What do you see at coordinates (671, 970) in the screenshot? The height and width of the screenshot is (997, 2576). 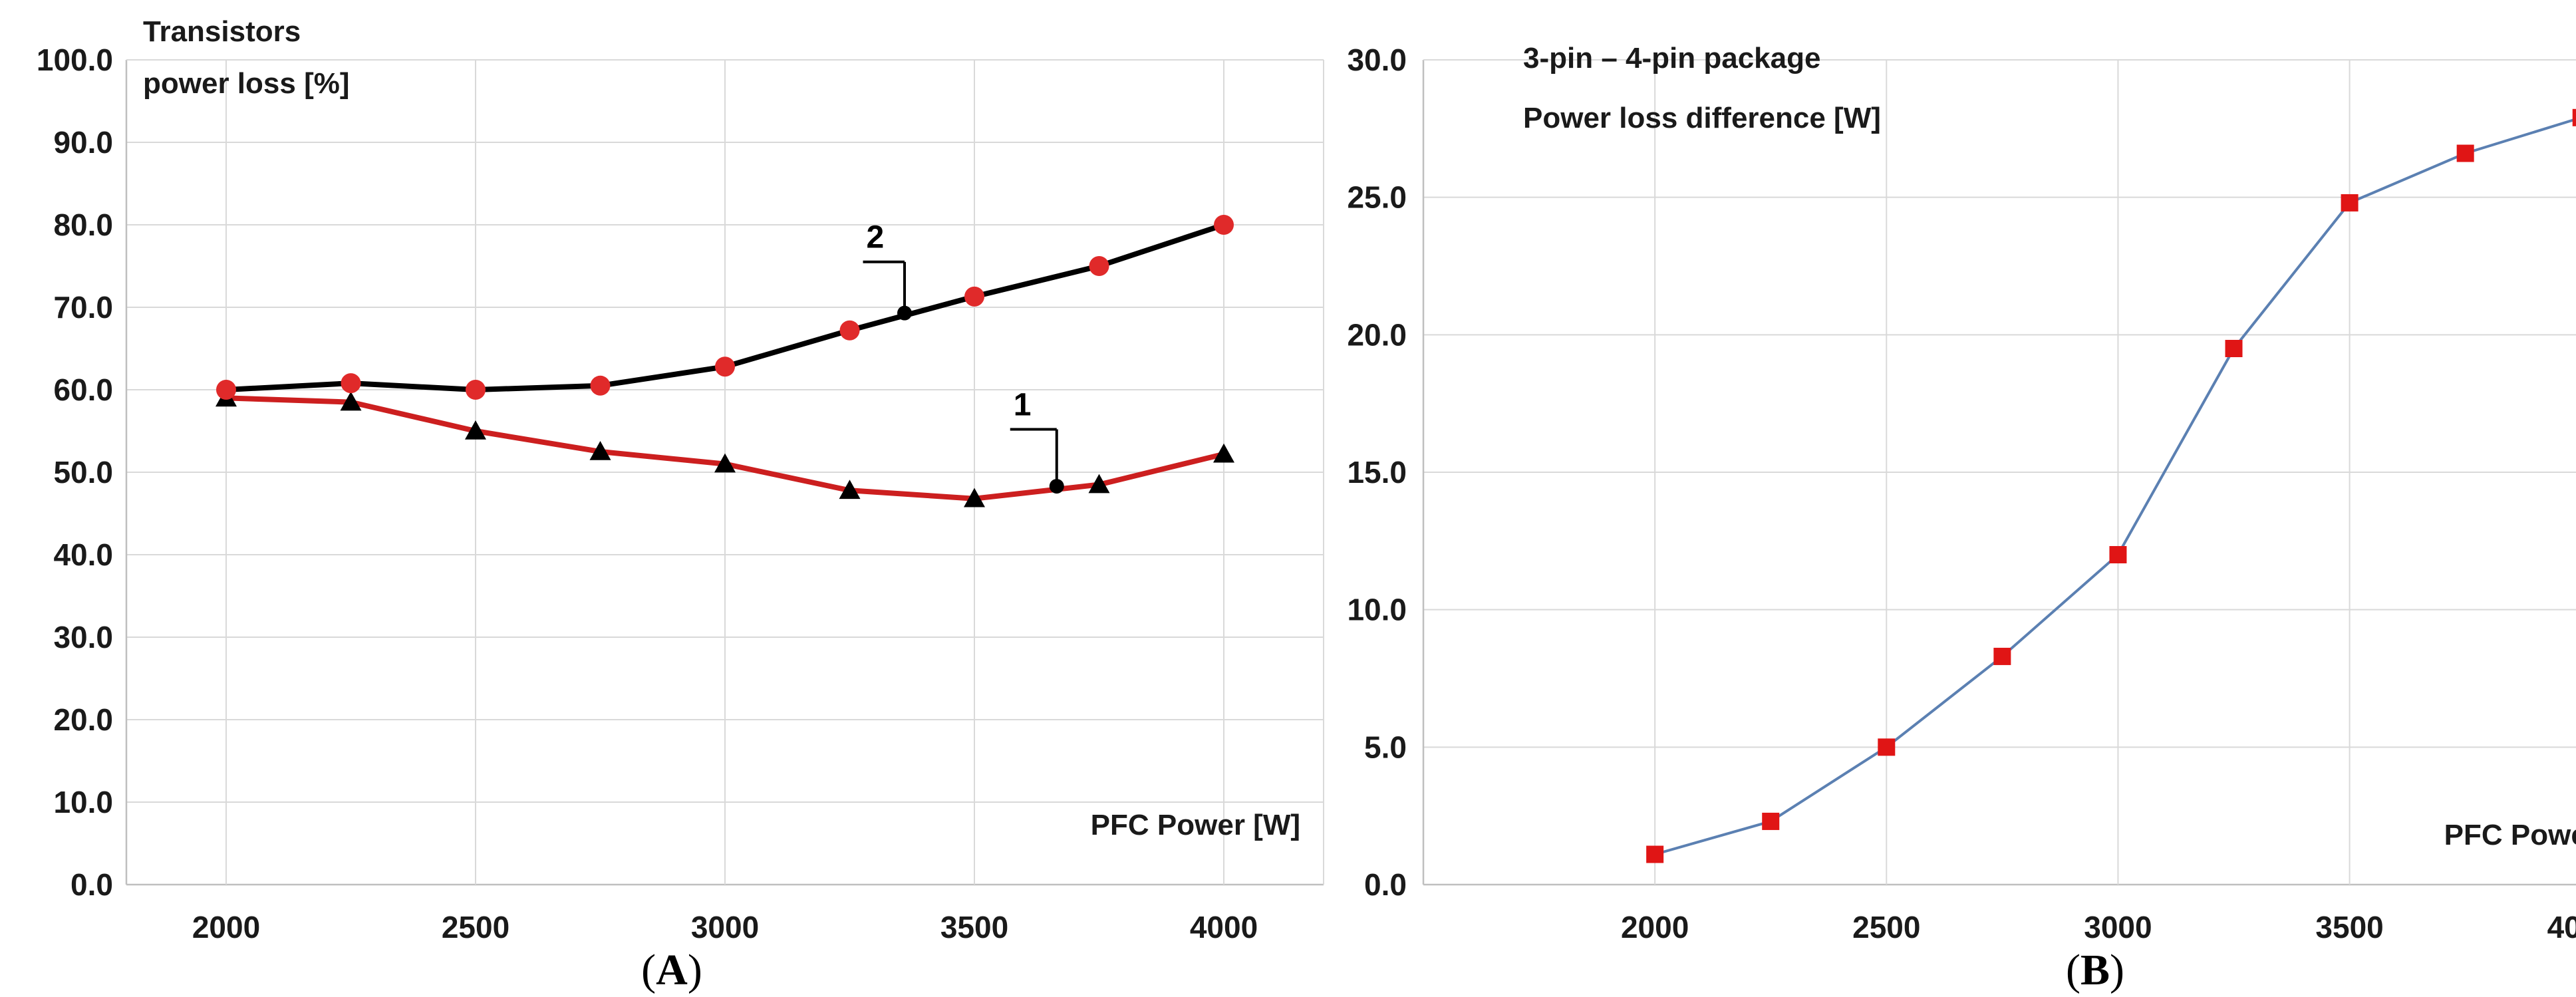 I see `panel-caption: (A)` at bounding box center [671, 970].